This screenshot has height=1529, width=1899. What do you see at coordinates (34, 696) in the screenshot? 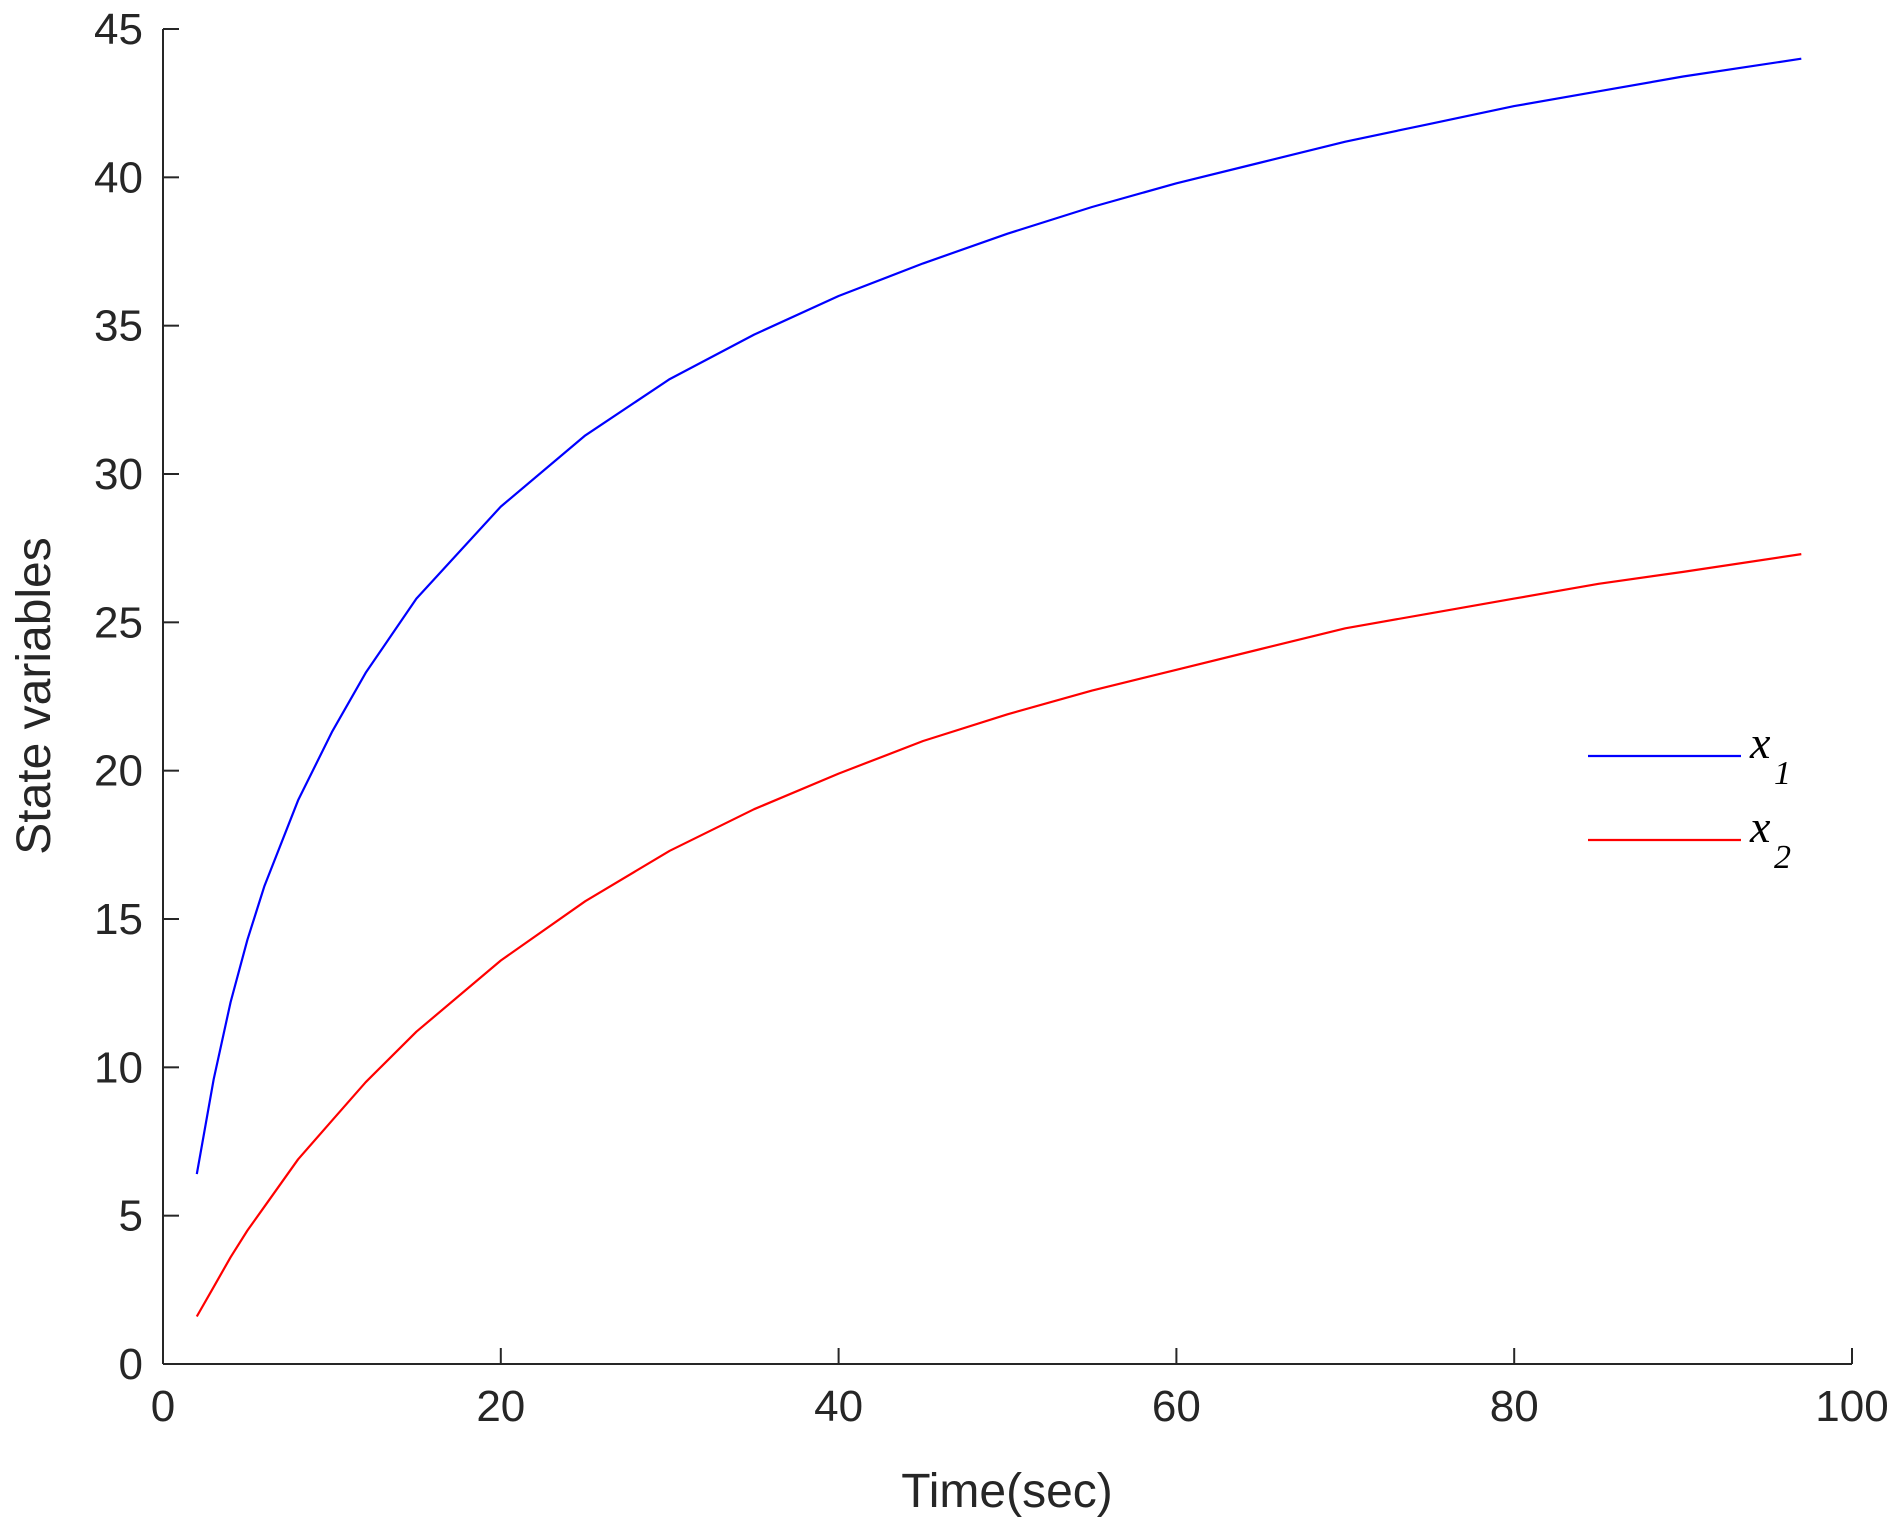
I see `y-axis-label: State variables` at bounding box center [34, 696].